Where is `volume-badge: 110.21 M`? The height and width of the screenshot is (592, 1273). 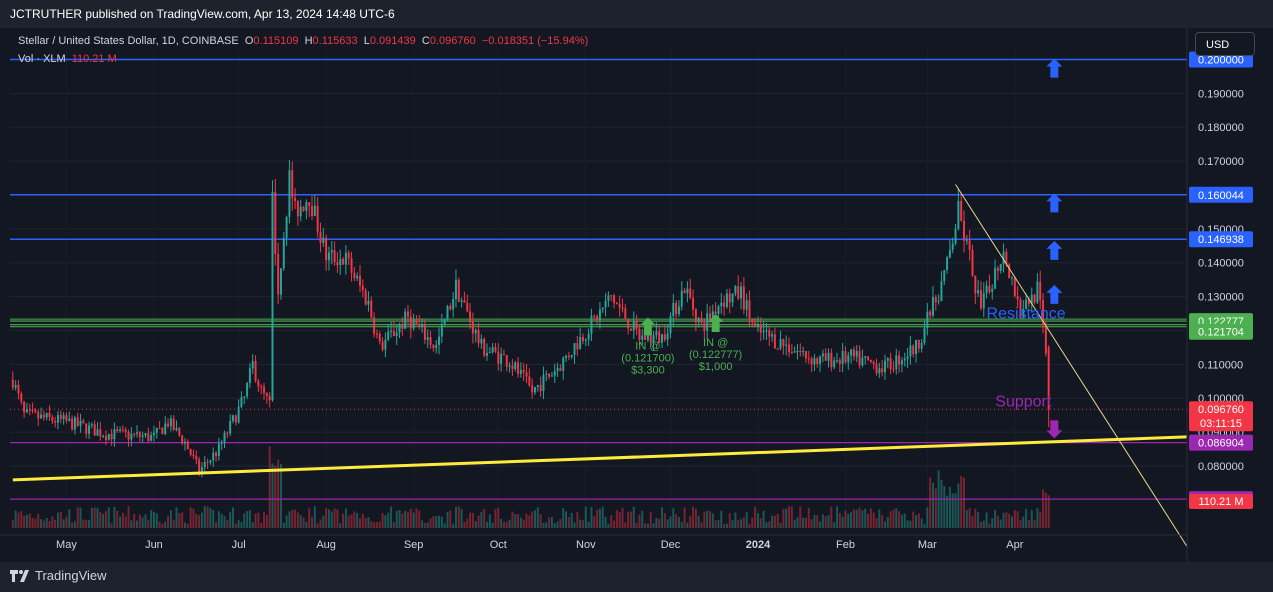 volume-badge: 110.21 M is located at coordinates (1220, 502).